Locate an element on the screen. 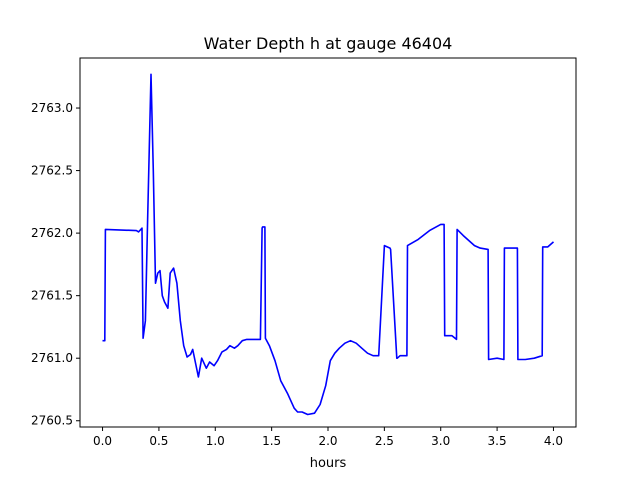 Image resolution: width=640 pixels, height=480 pixels. x-tick-label: 0.5 is located at coordinates (158, 441).